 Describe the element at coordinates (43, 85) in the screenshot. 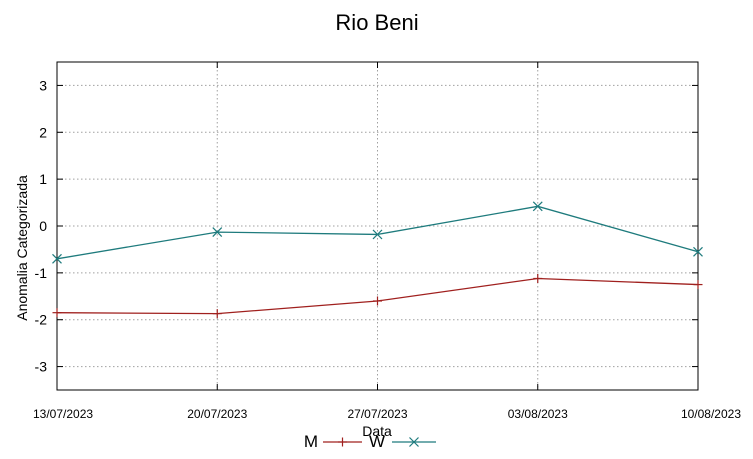

I see `y-tick-label: 3` at that location.